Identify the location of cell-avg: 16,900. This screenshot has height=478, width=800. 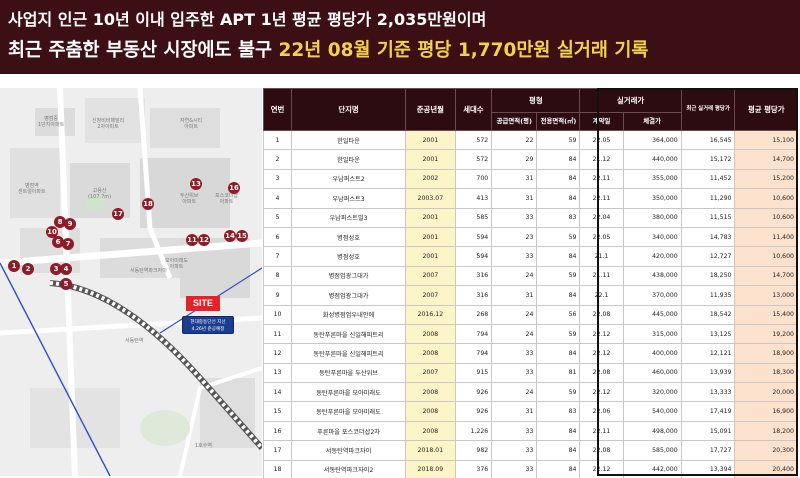
(766, 411).